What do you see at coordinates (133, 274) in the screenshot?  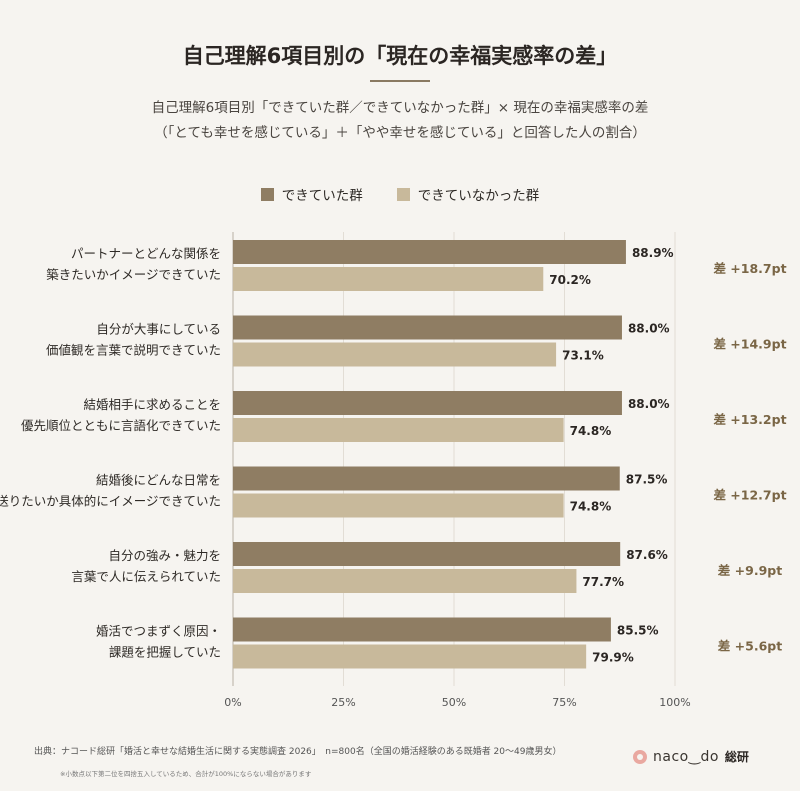 I see `category-label: 築きたいかイメージできていた` at bounding box center [133, 274].